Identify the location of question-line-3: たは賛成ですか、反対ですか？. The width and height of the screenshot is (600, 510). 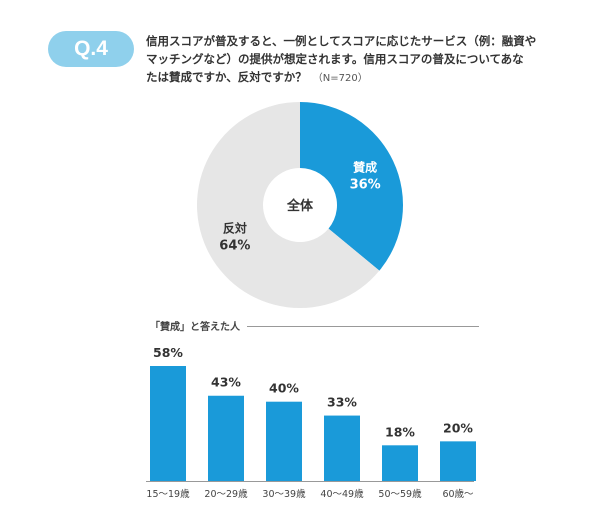
(226, 77).